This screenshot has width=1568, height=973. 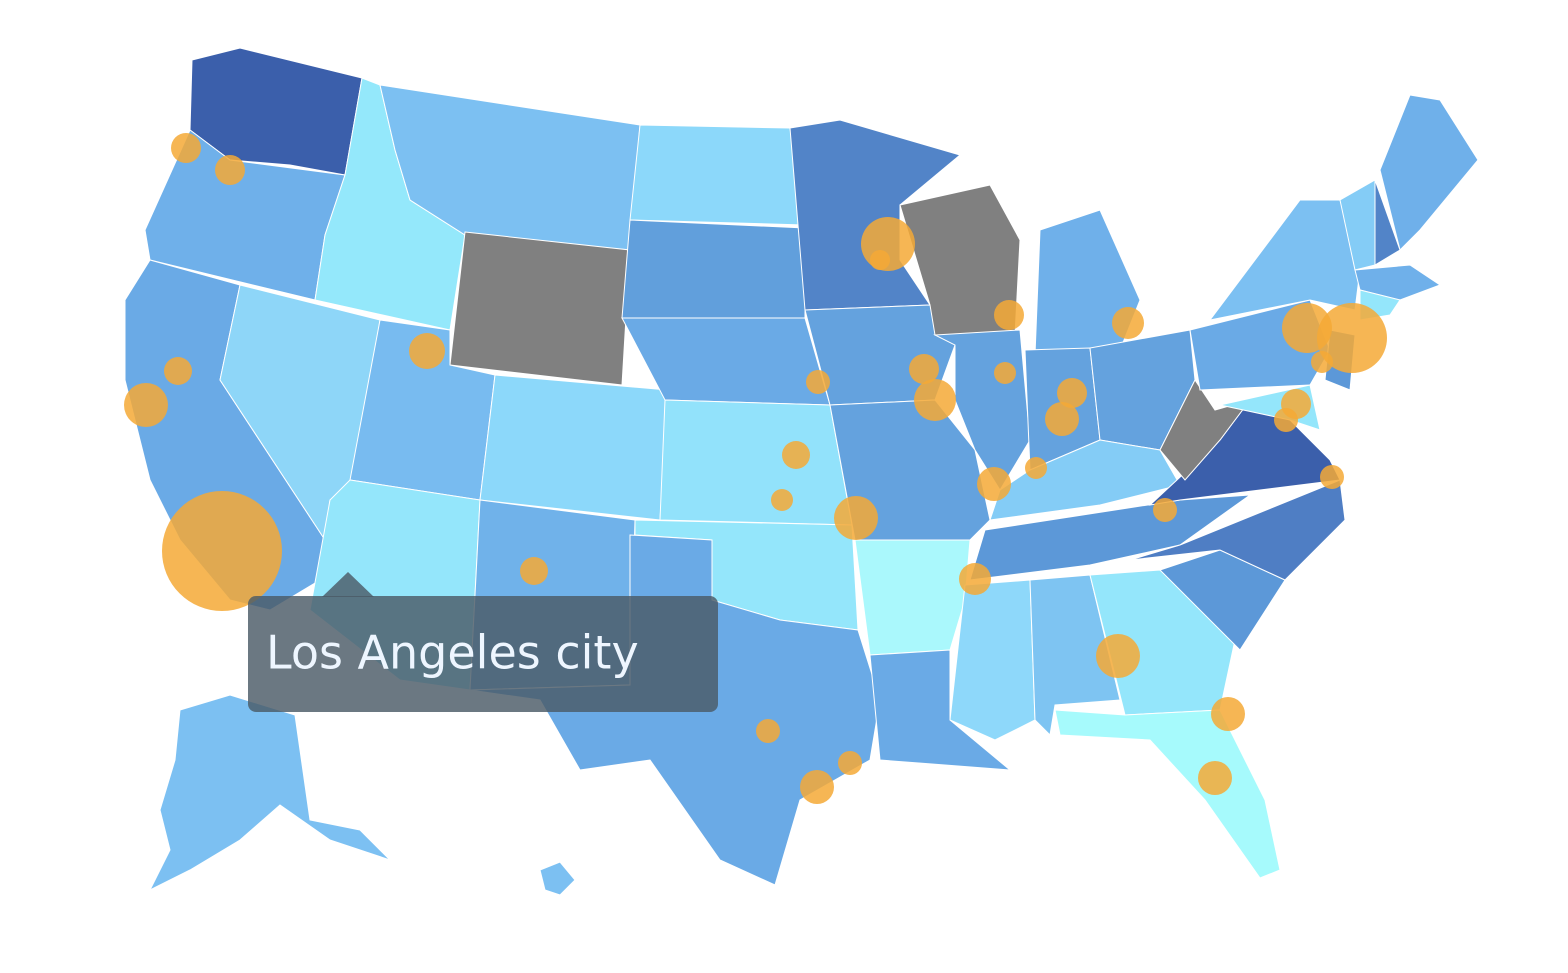 What do you see at coordinates (348, 584) in the screenshot?
I see `tooltip-arrow` at bounding box center [348, 584].